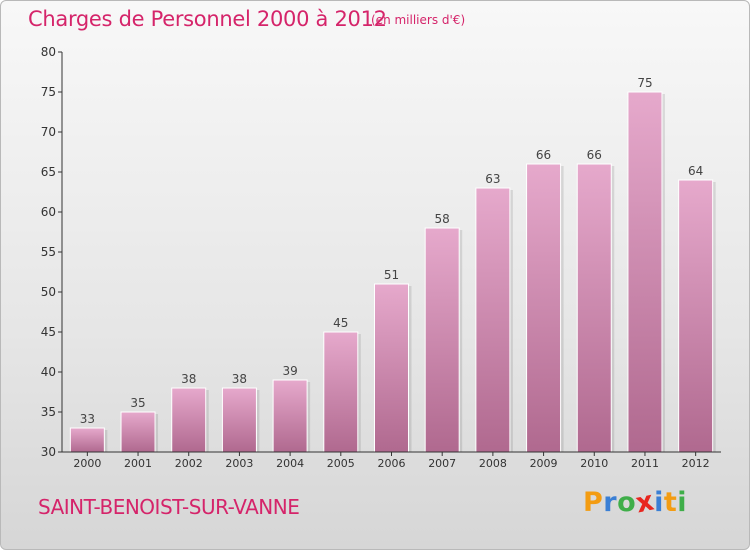 This screenshot has width=750, height=550. What do you see at coordinates (341, 392) in the screenshot?
I see `bar-2005` at bounding box center [341, 392].